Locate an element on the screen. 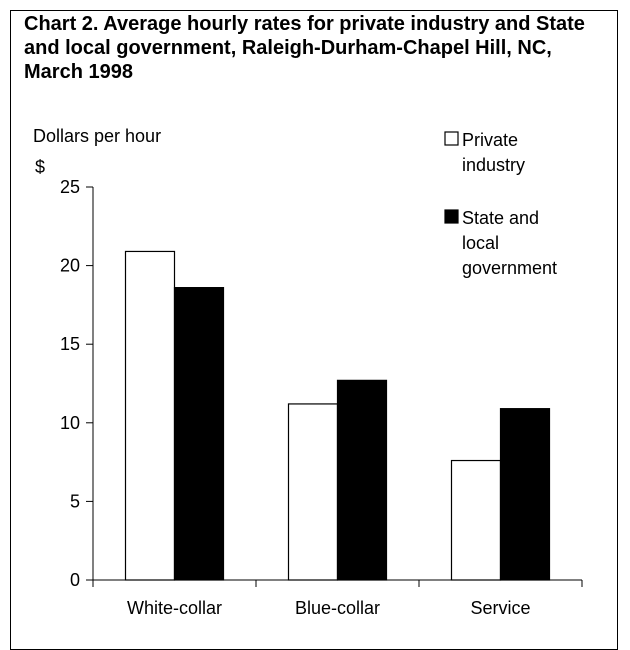  y-tick-label: 10 is located at coordinates (70, 423).